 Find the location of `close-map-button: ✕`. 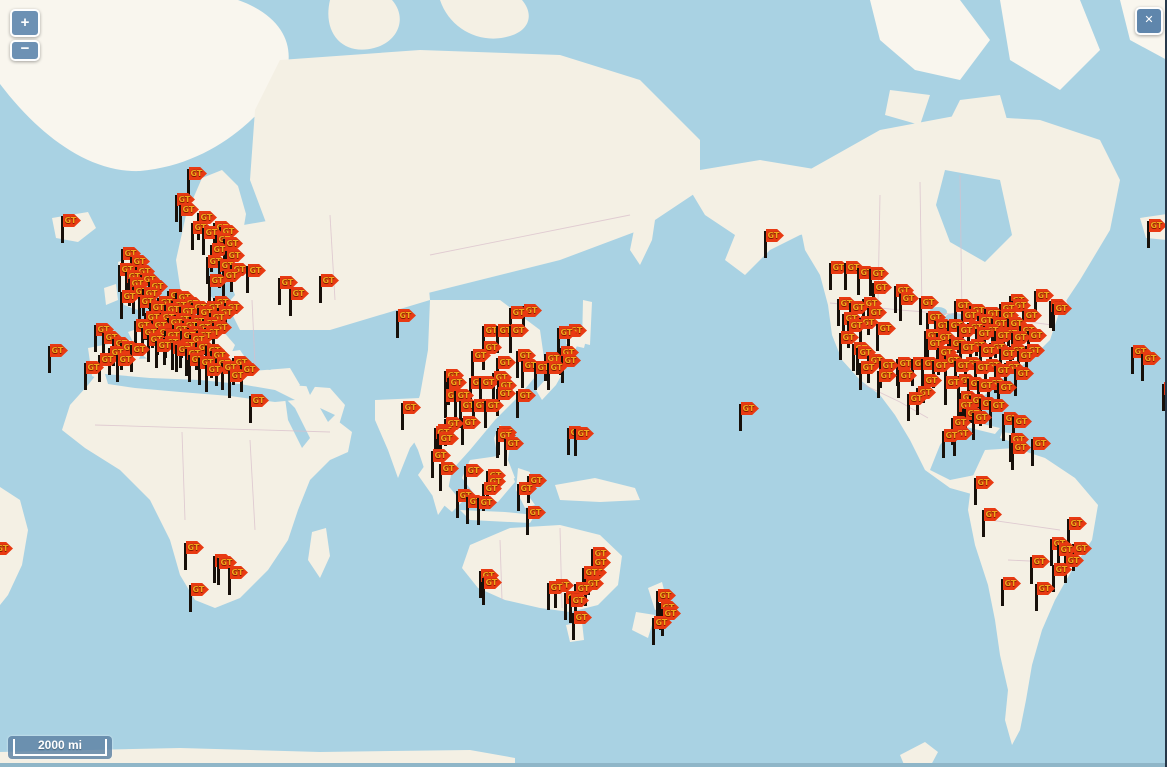

close-map-button: ✕ is located at coordinates (1149, 21).